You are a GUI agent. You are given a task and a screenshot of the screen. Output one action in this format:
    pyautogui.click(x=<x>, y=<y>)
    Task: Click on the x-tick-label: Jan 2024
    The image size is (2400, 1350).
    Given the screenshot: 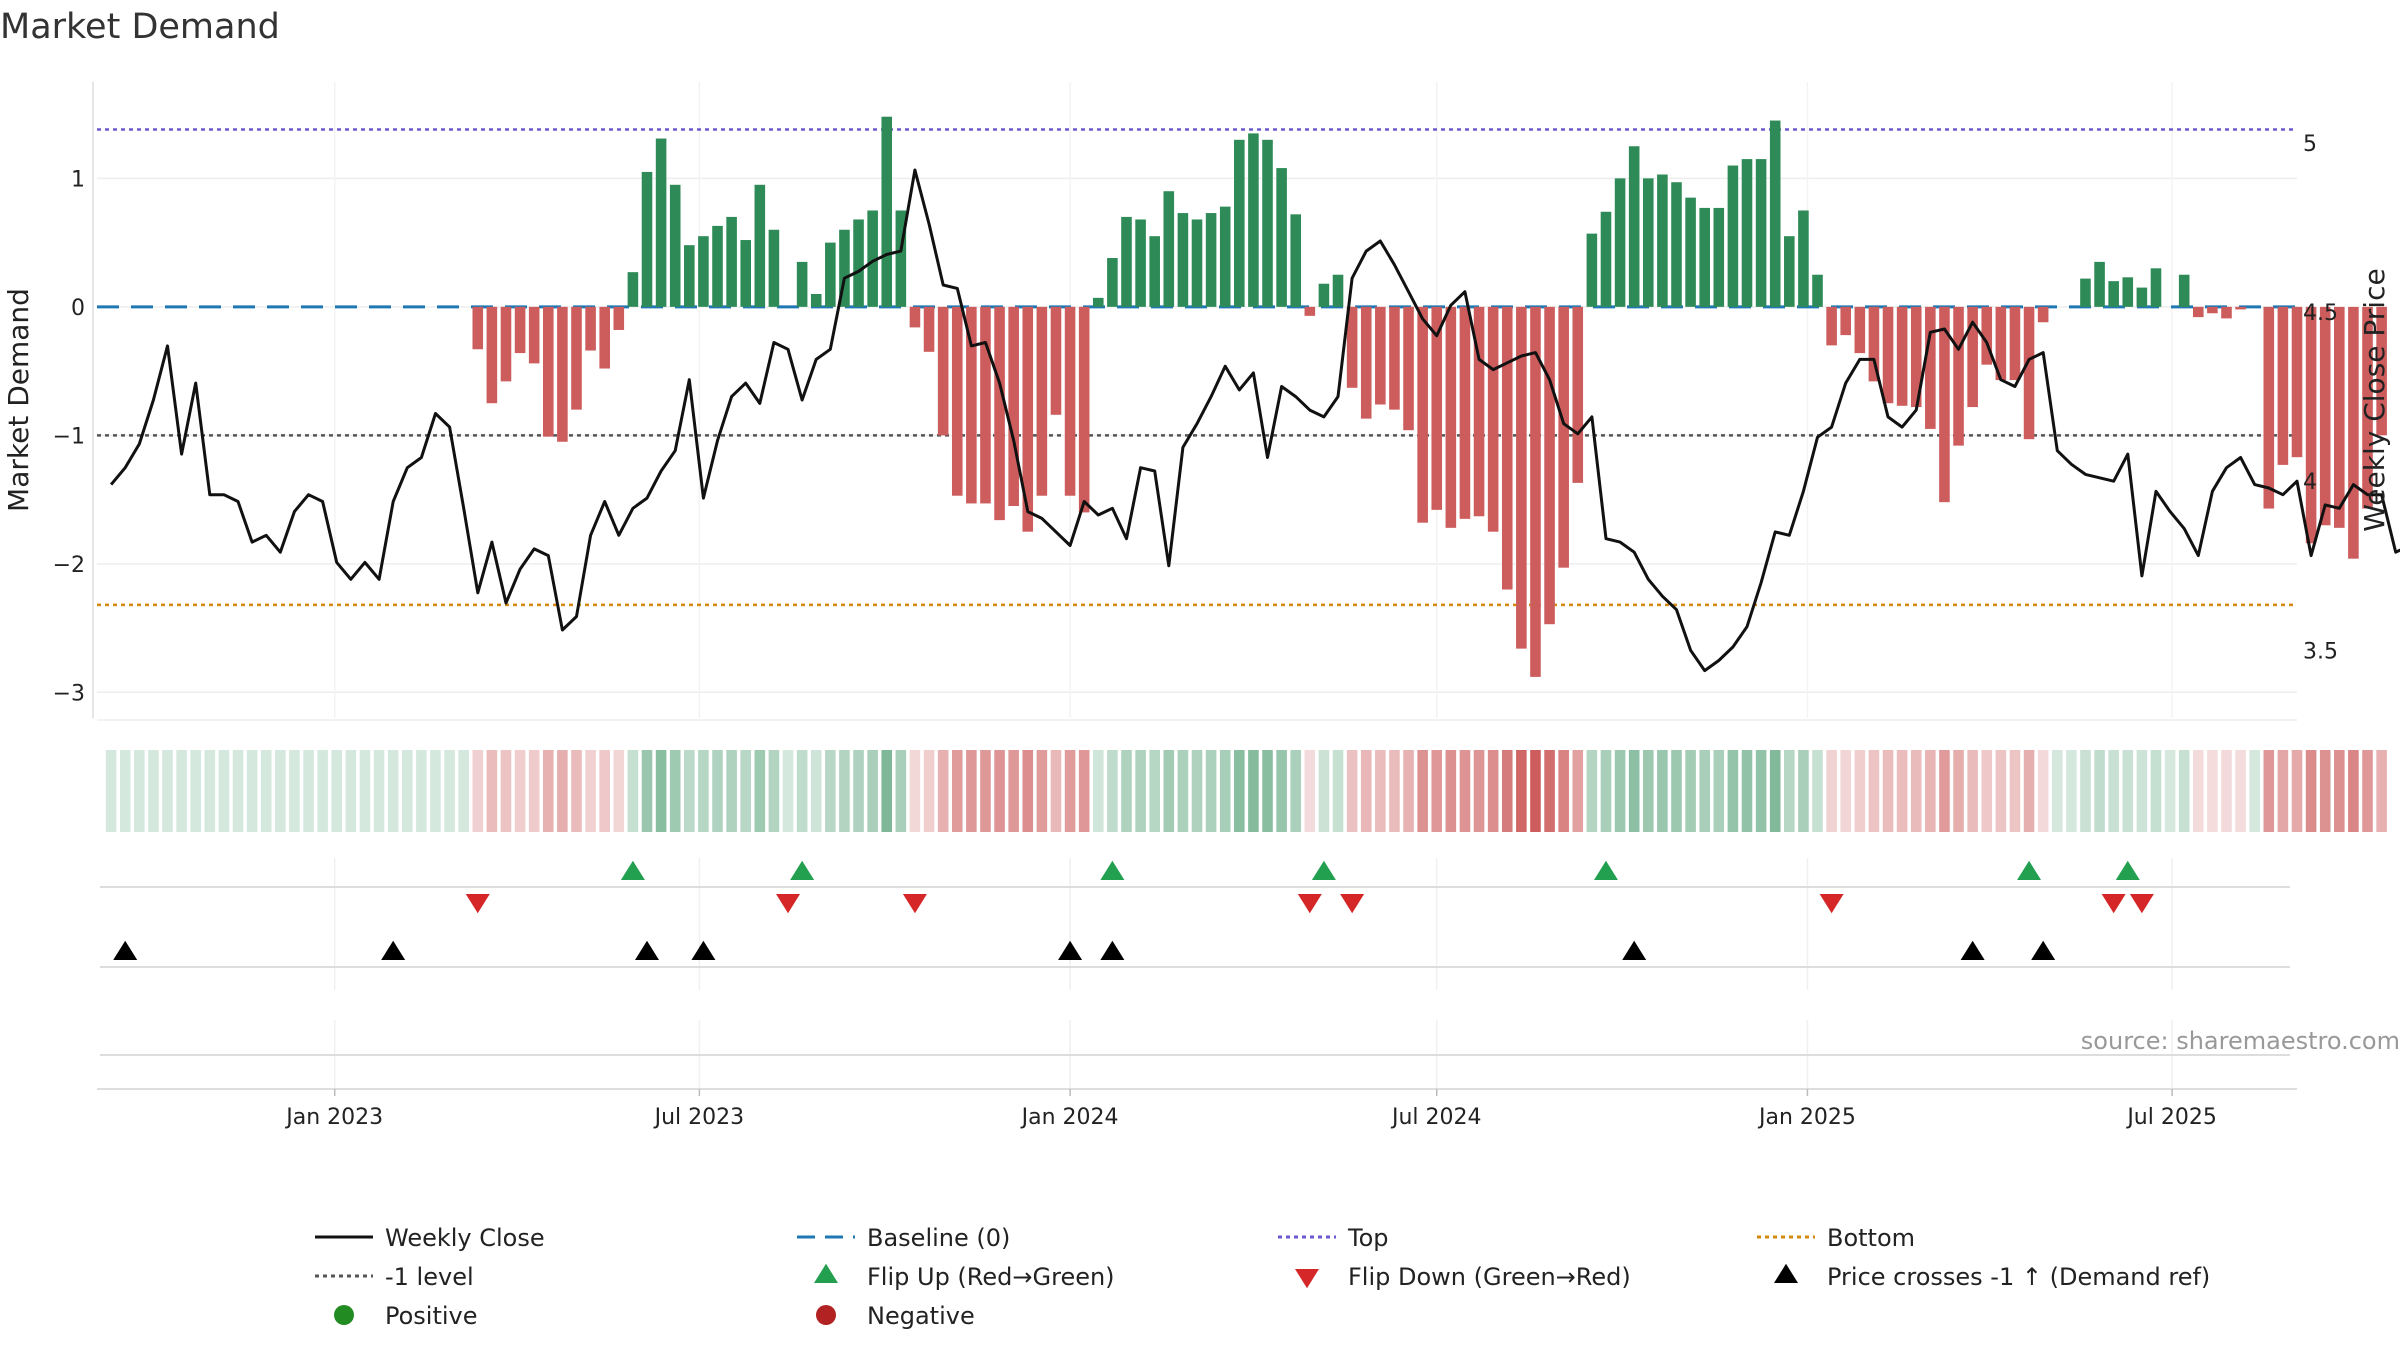 What is the action you would take?
    pyautogui.click(x=1069, y=1117)
    